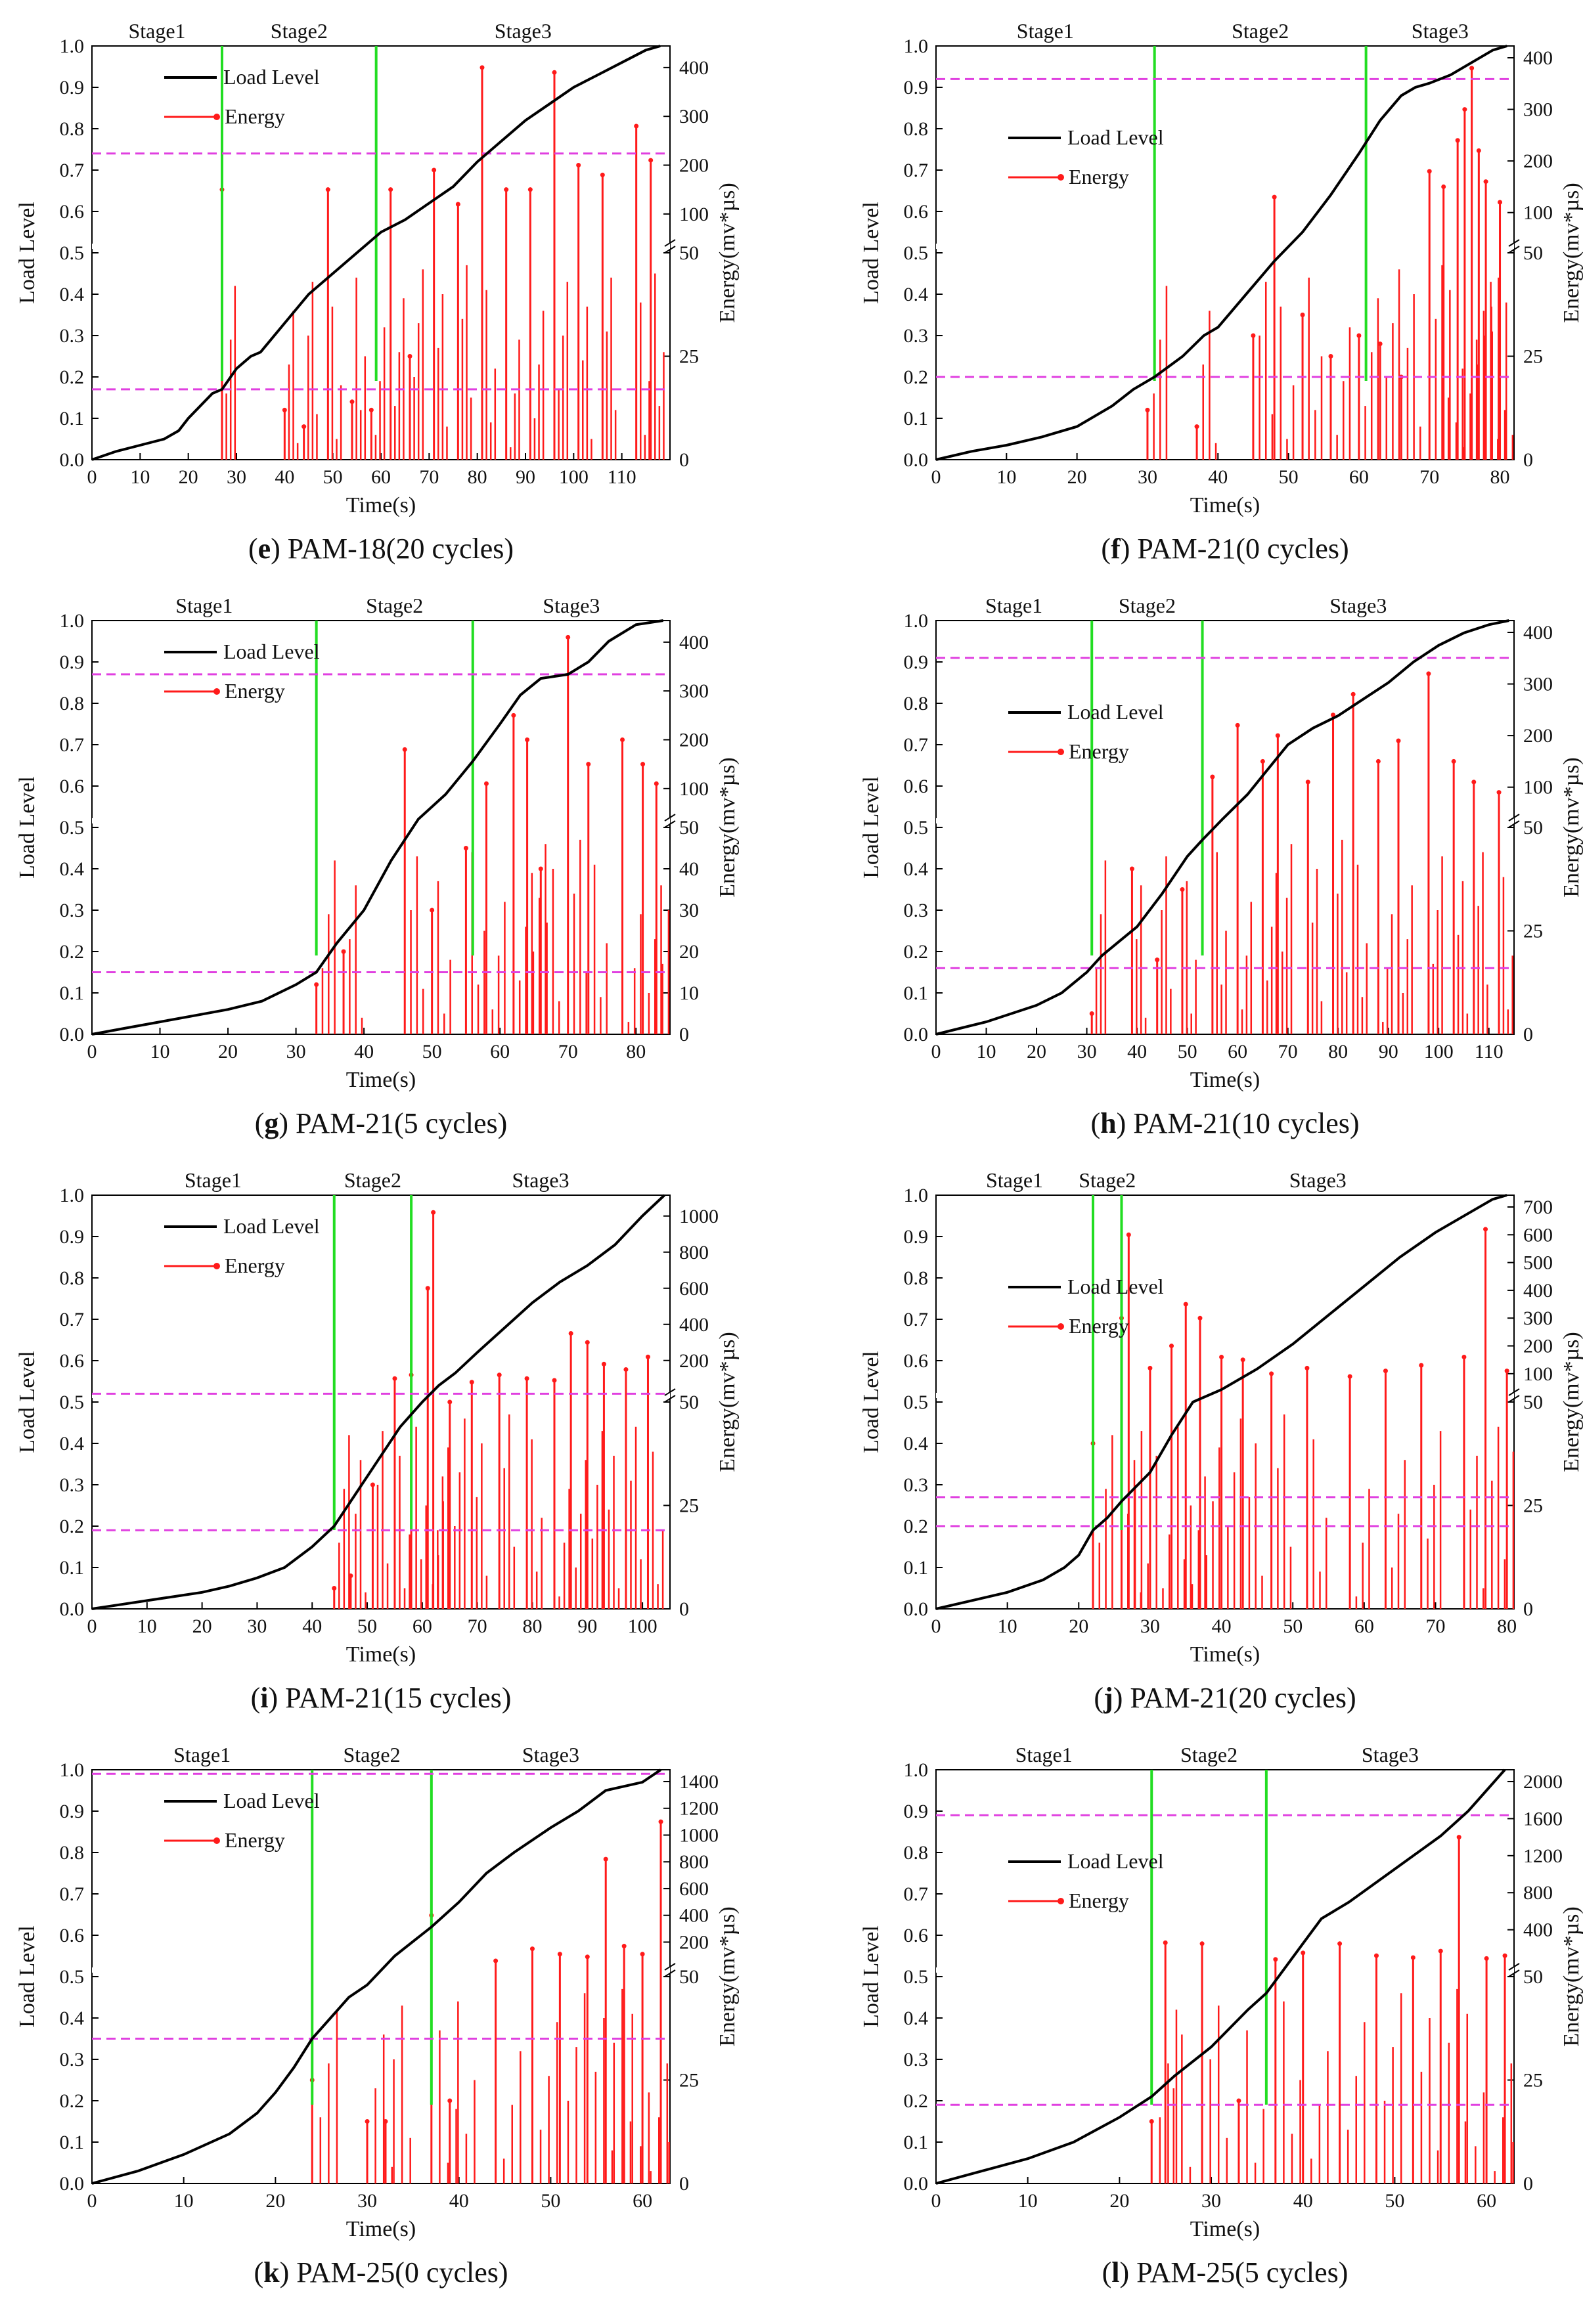 The width and height of the screenshot is (1583, 2324). What do you see at coordinates (204, 605) in the screenshot?
I see `stage-label: Stage1` at bounding box center [204, 605].